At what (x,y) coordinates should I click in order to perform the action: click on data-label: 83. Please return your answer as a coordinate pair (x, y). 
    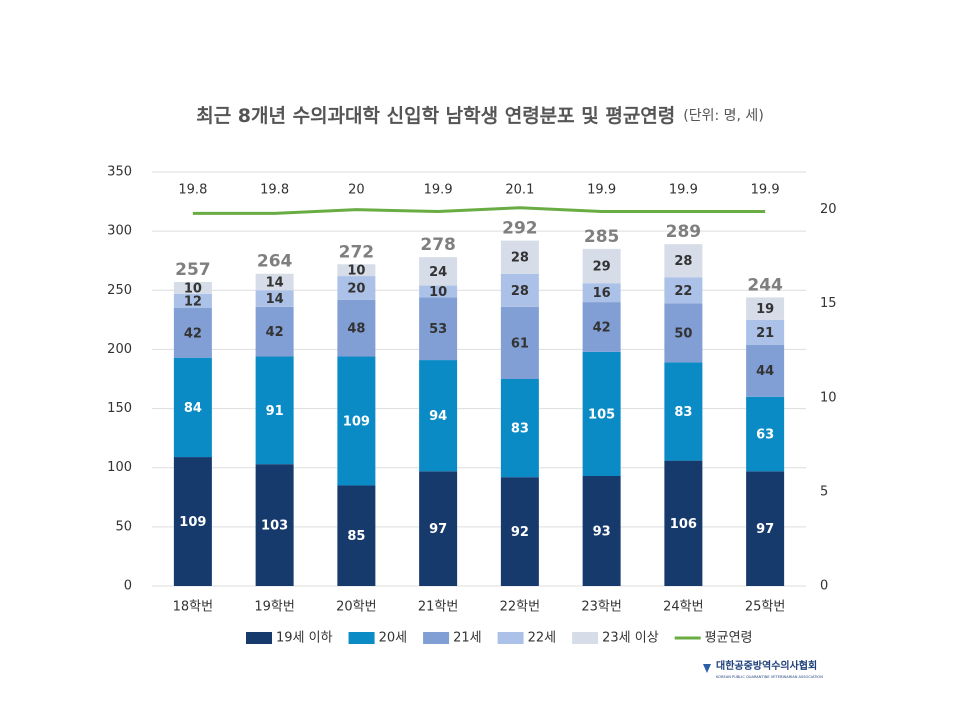
    Looking at the image, I should click on (520, 429).